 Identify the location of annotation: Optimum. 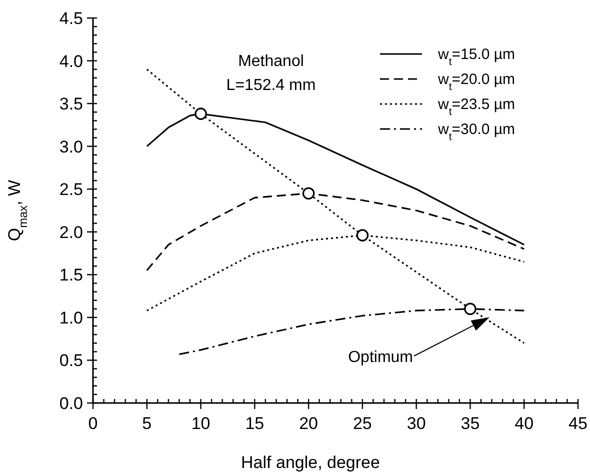
(380, 357).